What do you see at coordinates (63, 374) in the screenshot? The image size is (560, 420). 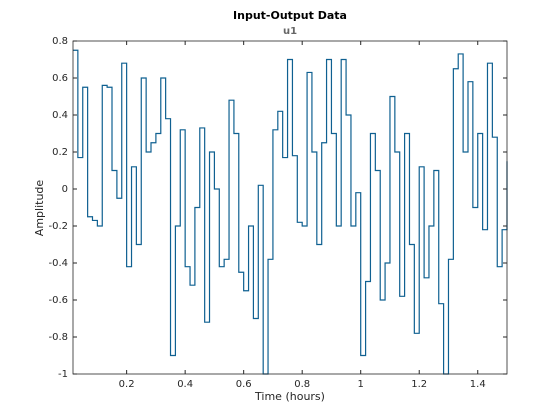 I see `y-tick-label: -1` at bounding box center [63, 374].